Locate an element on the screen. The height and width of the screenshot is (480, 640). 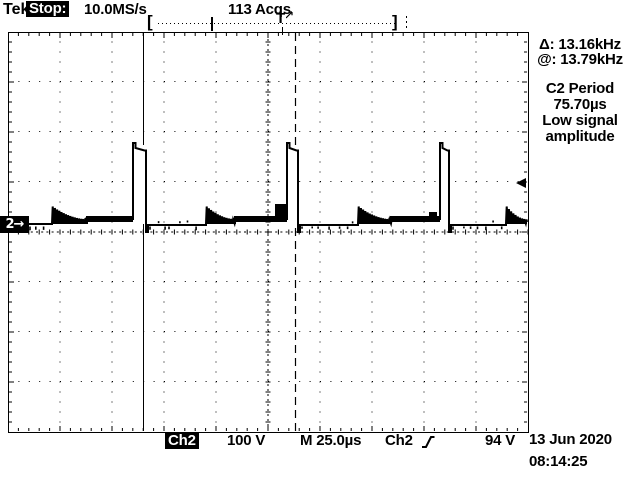
measurement-readout: C2 Period 75.70µs Low signal amplitude is located at coordinates (580, 113).